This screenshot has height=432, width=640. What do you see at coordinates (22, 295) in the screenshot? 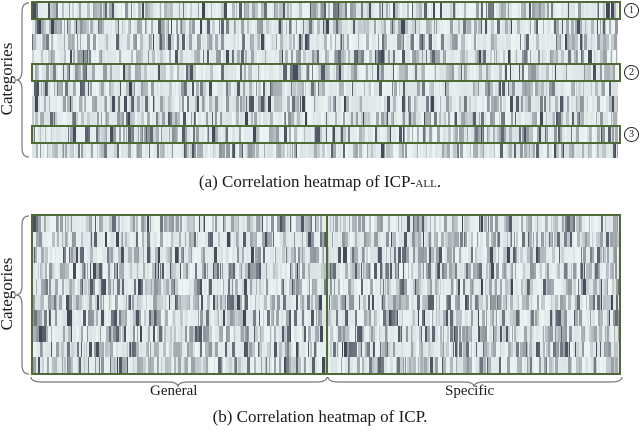
I see `y-brace-b` at bounding box center [22, 295].